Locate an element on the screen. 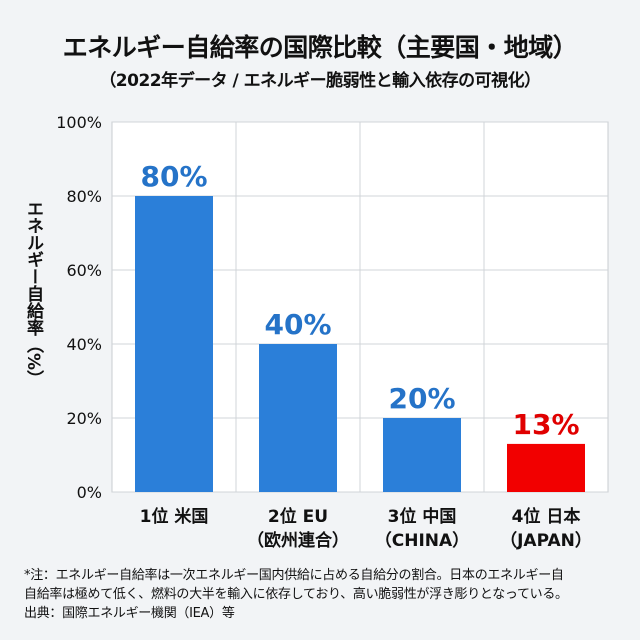 This screenshot has height=640, width=640. data-label: 20% is located at coordinates (421, 398).